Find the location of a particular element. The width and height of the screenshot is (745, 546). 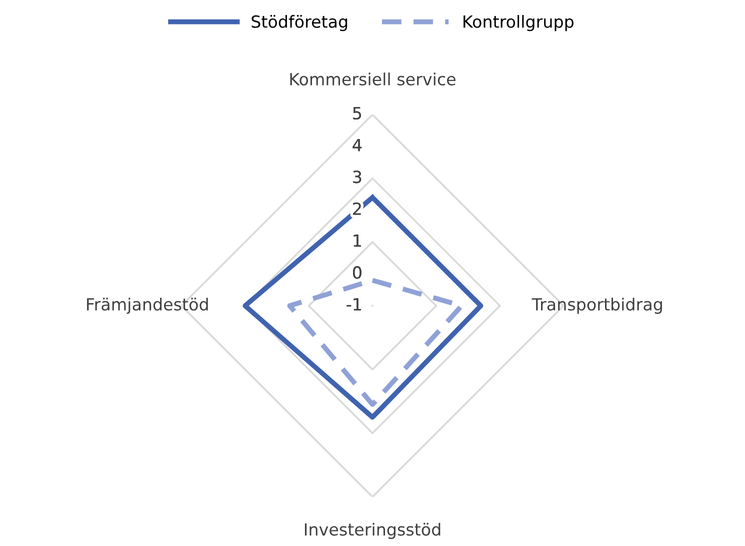

y-tick-label: 4 is located at coordinates (357, 145).